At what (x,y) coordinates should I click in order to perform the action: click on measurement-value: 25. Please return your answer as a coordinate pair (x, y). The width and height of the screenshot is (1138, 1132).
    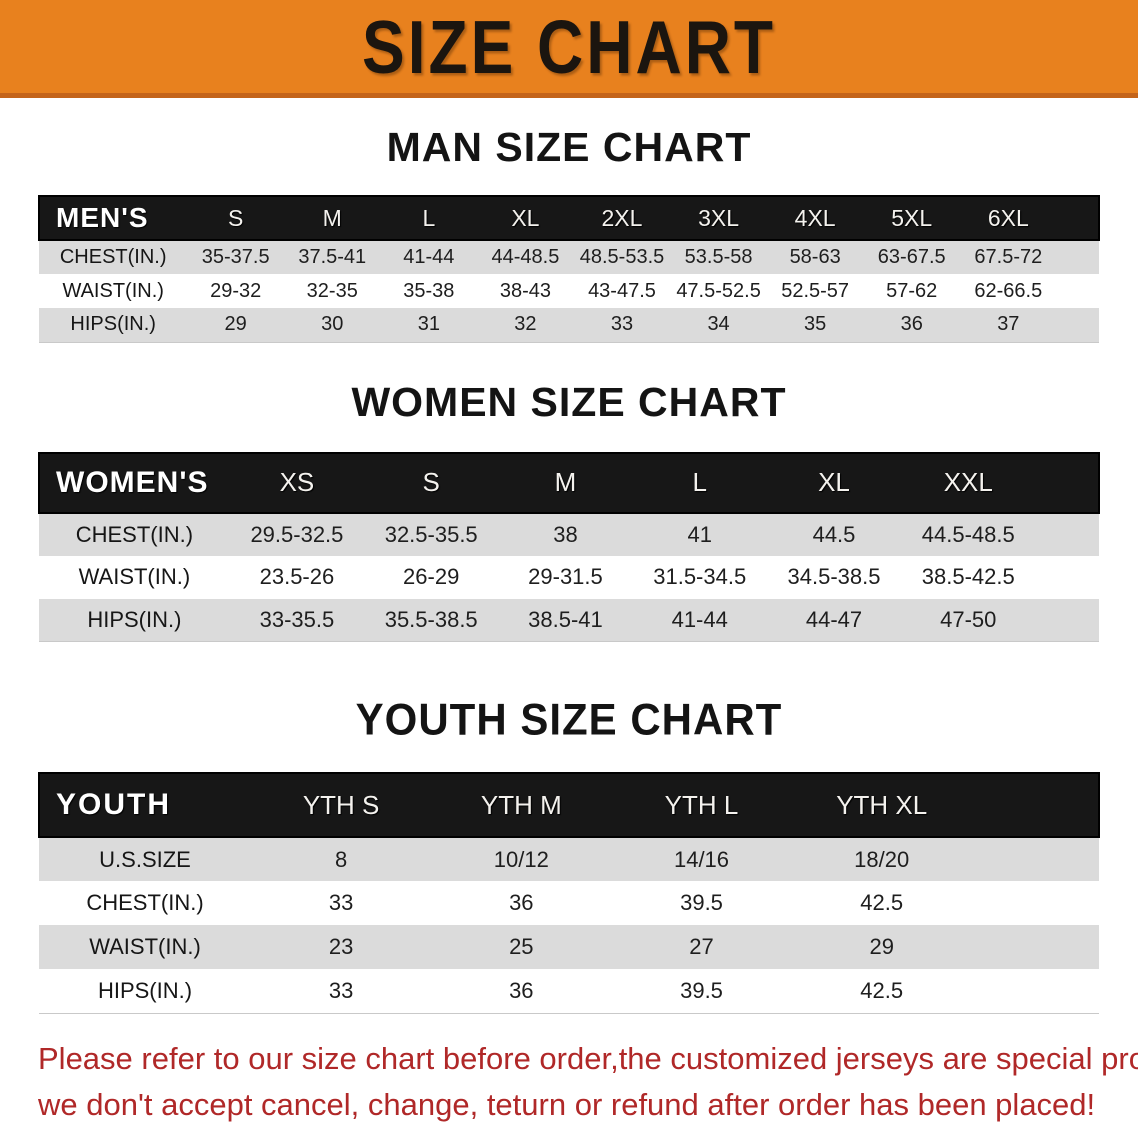
    Looking at the image, I should click on (521, 947).